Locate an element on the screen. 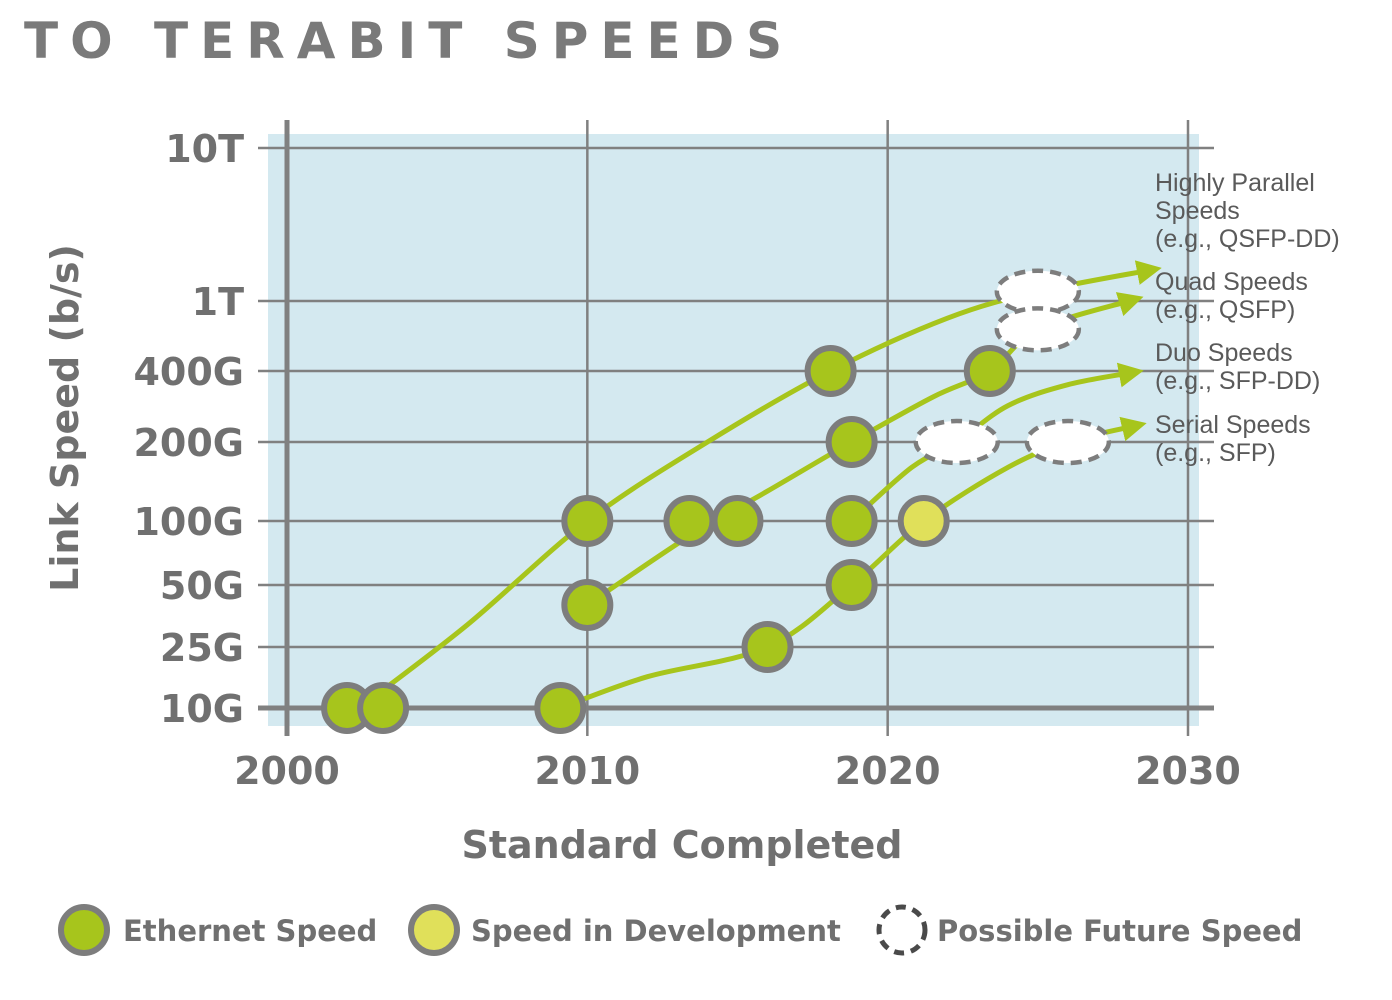 This screenshot has width=1392, height=1000. trend-annotation-line: Speeds is located at coordinates (1197, 211).